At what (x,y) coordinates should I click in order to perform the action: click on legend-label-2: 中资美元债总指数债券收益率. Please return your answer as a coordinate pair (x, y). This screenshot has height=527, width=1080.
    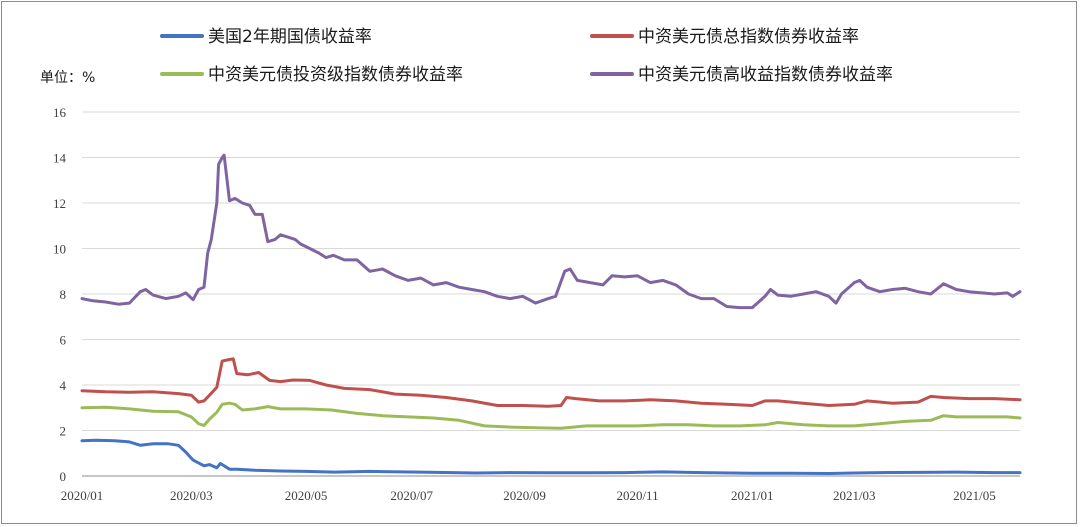
    Looking at the image, I should click on (748, 37).